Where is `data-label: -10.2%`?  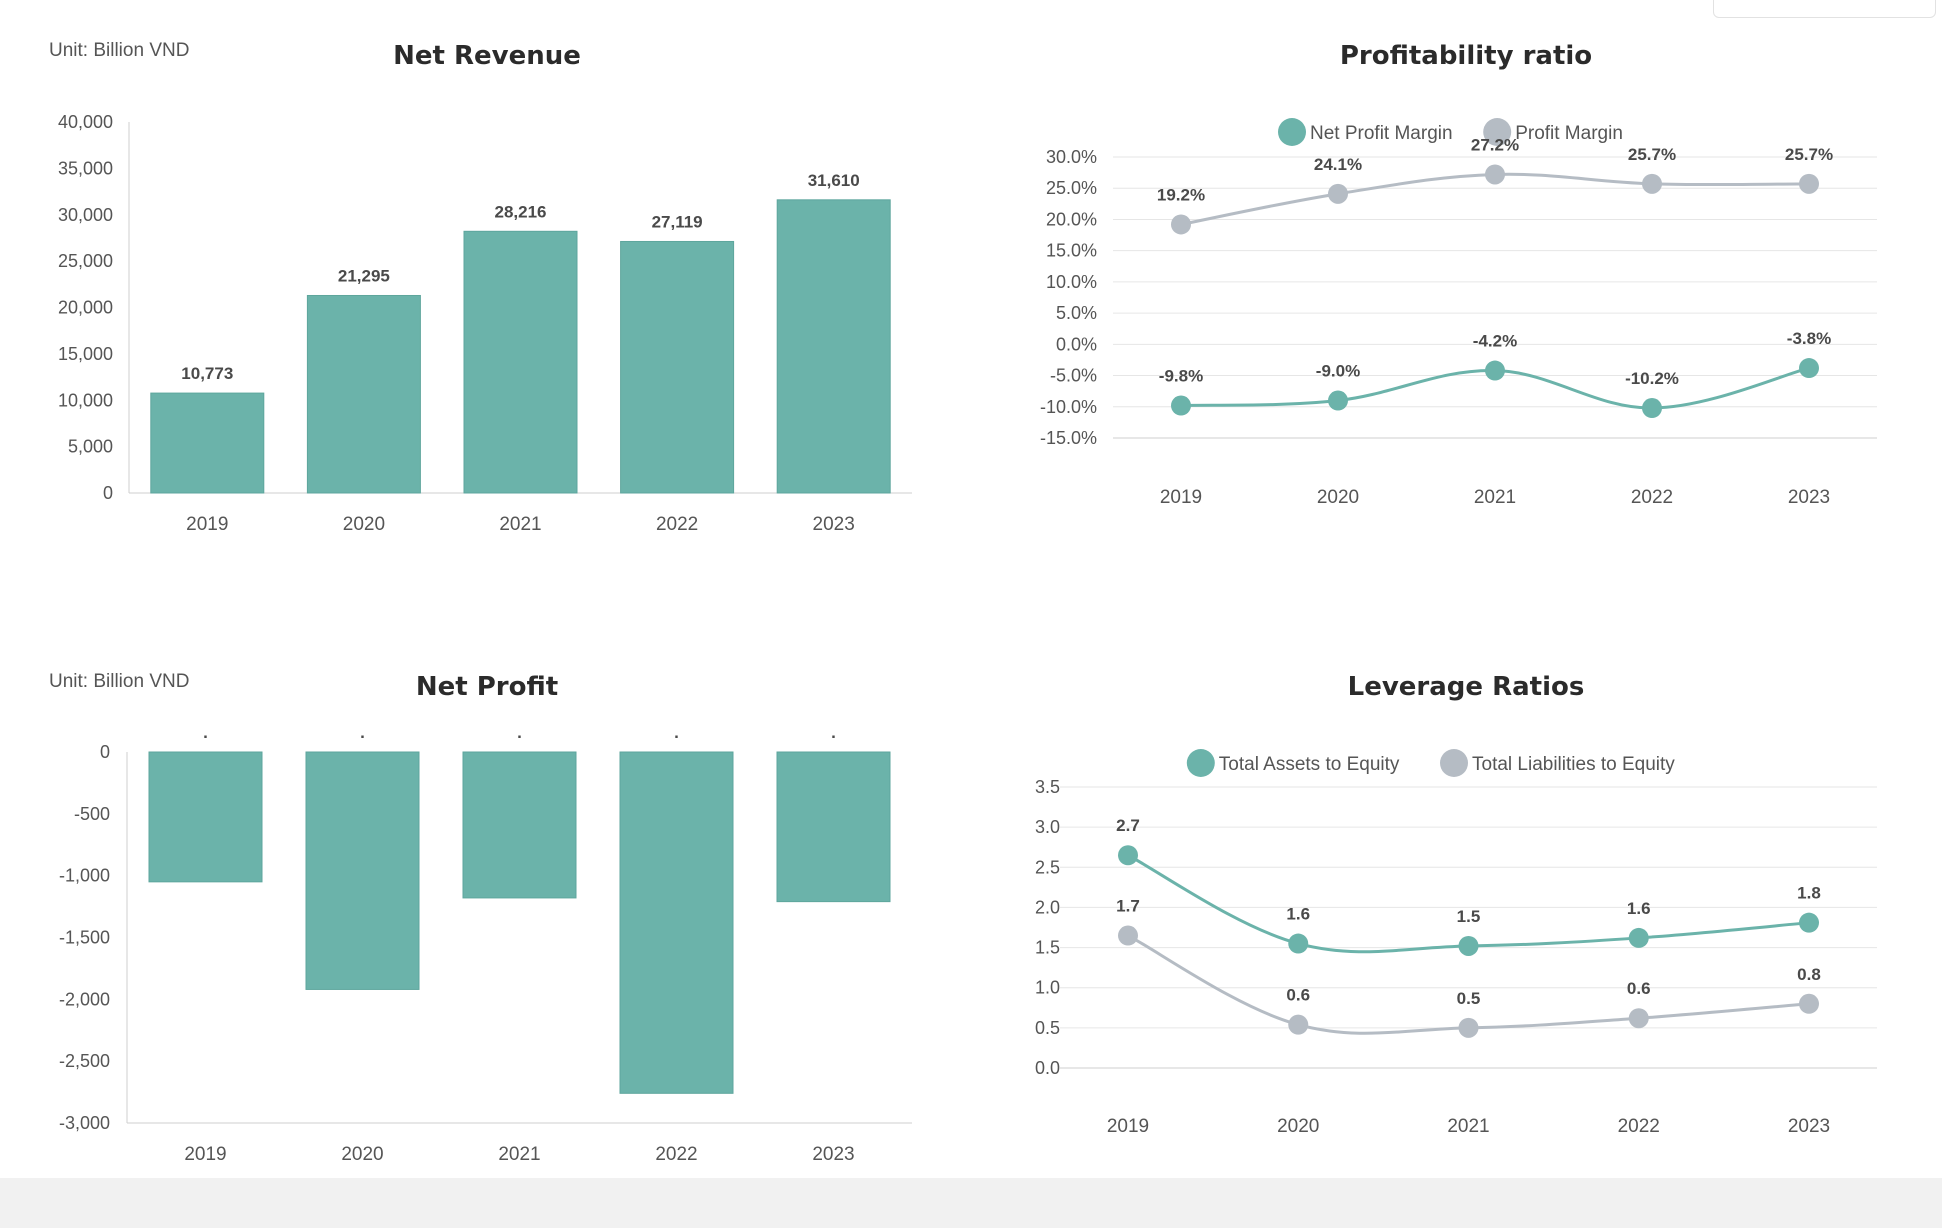
data-label: -10.2% is located at coordinates (1652, 378).